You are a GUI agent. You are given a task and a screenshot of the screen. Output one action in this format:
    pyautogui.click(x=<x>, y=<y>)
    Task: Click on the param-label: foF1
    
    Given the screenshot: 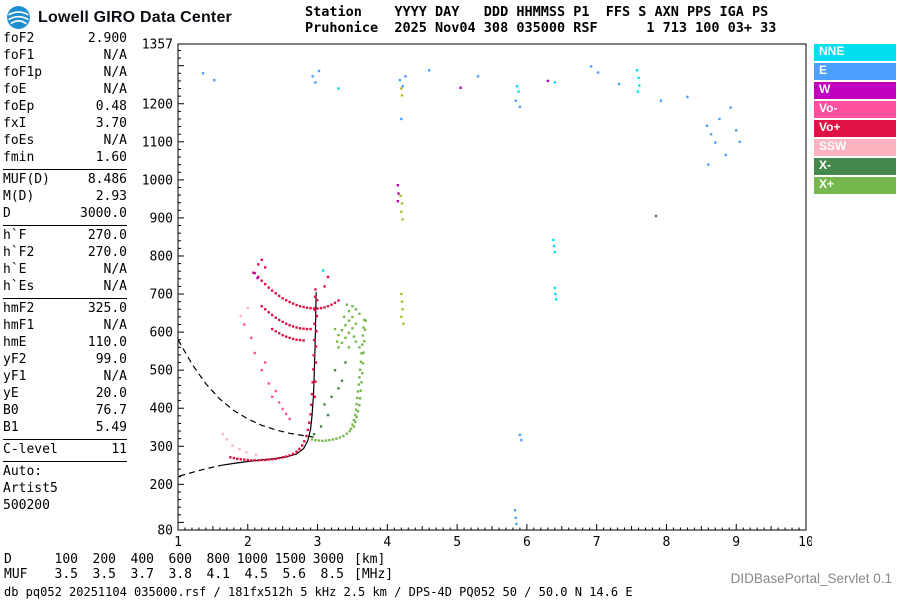 What is the action you would take?
    pyautogui.click(x=19, y=55)
    